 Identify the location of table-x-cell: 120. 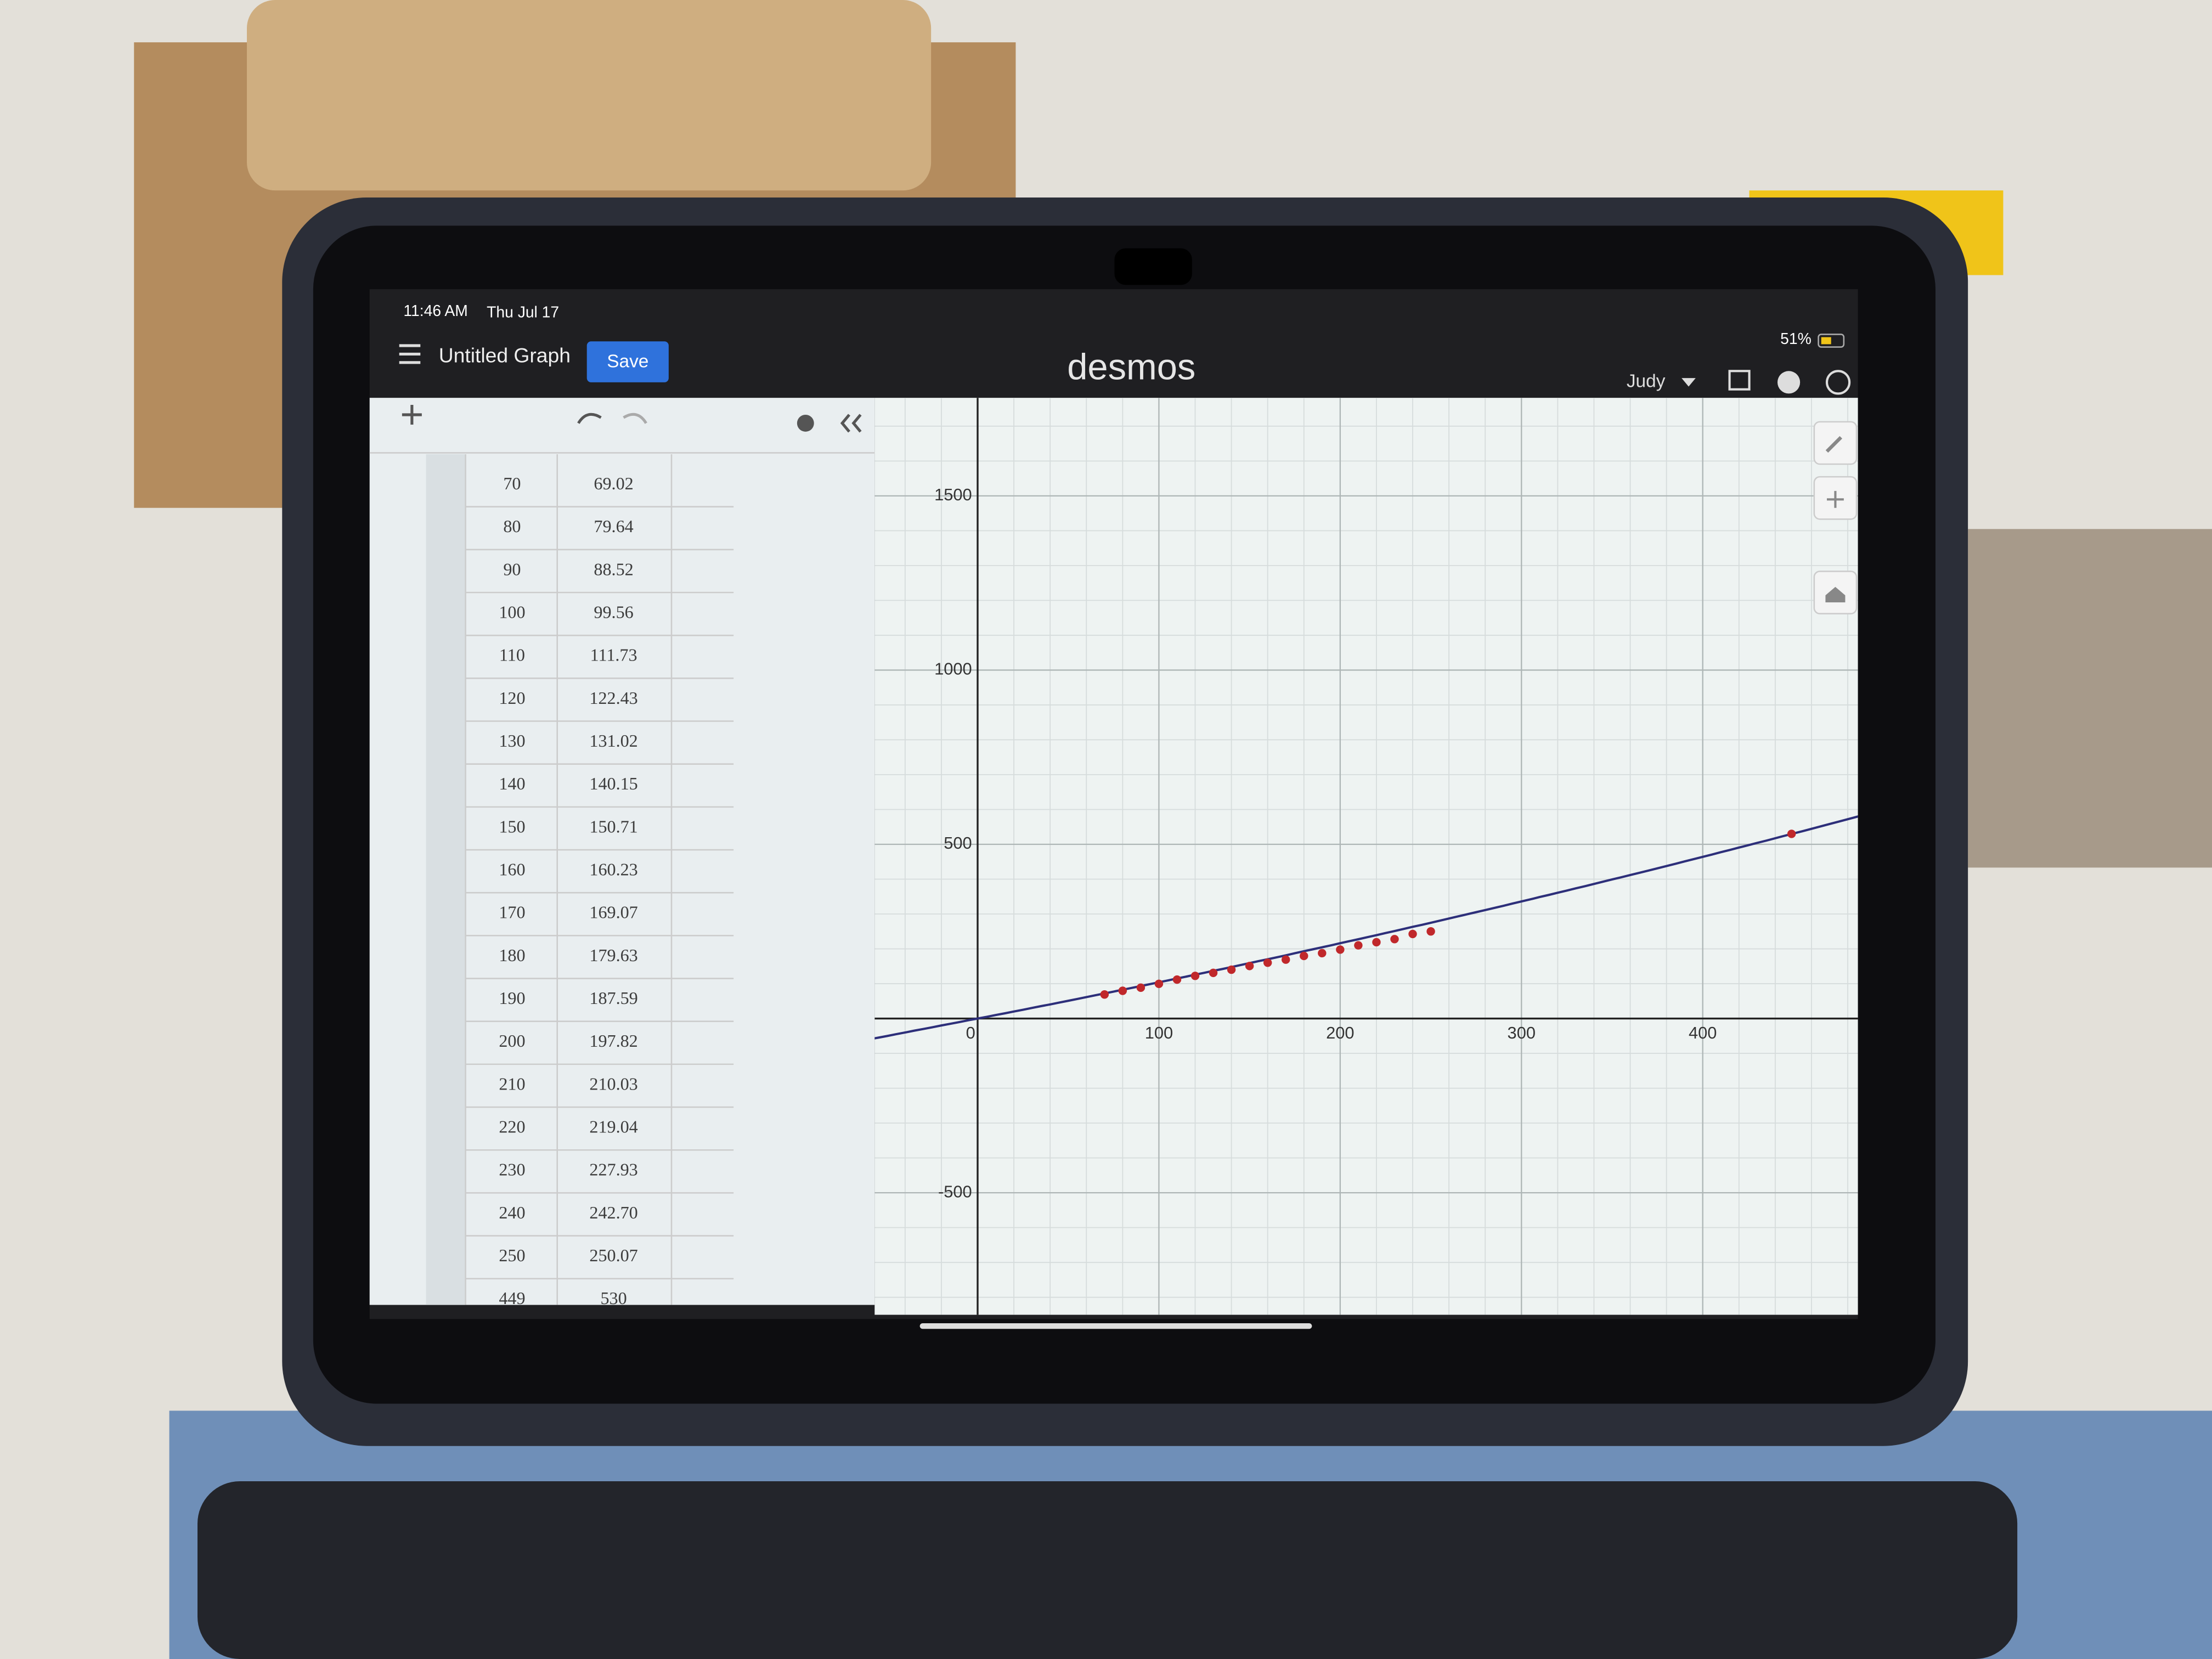
(512, 698).